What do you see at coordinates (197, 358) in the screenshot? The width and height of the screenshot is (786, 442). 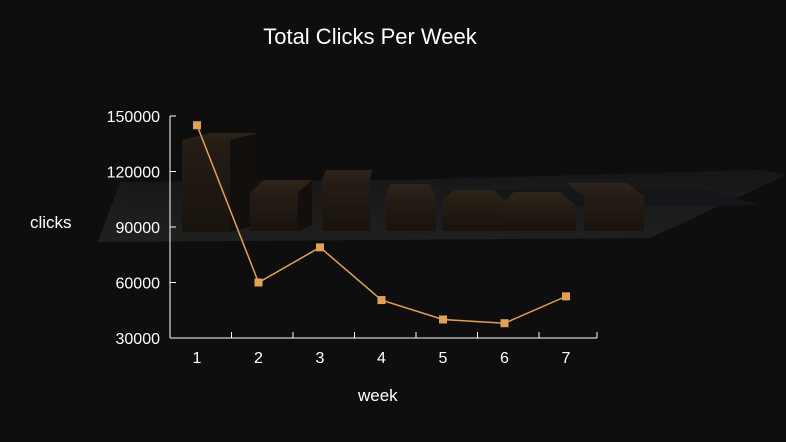 I see `x-tick-label: 1` at bounding box center [197, 358].